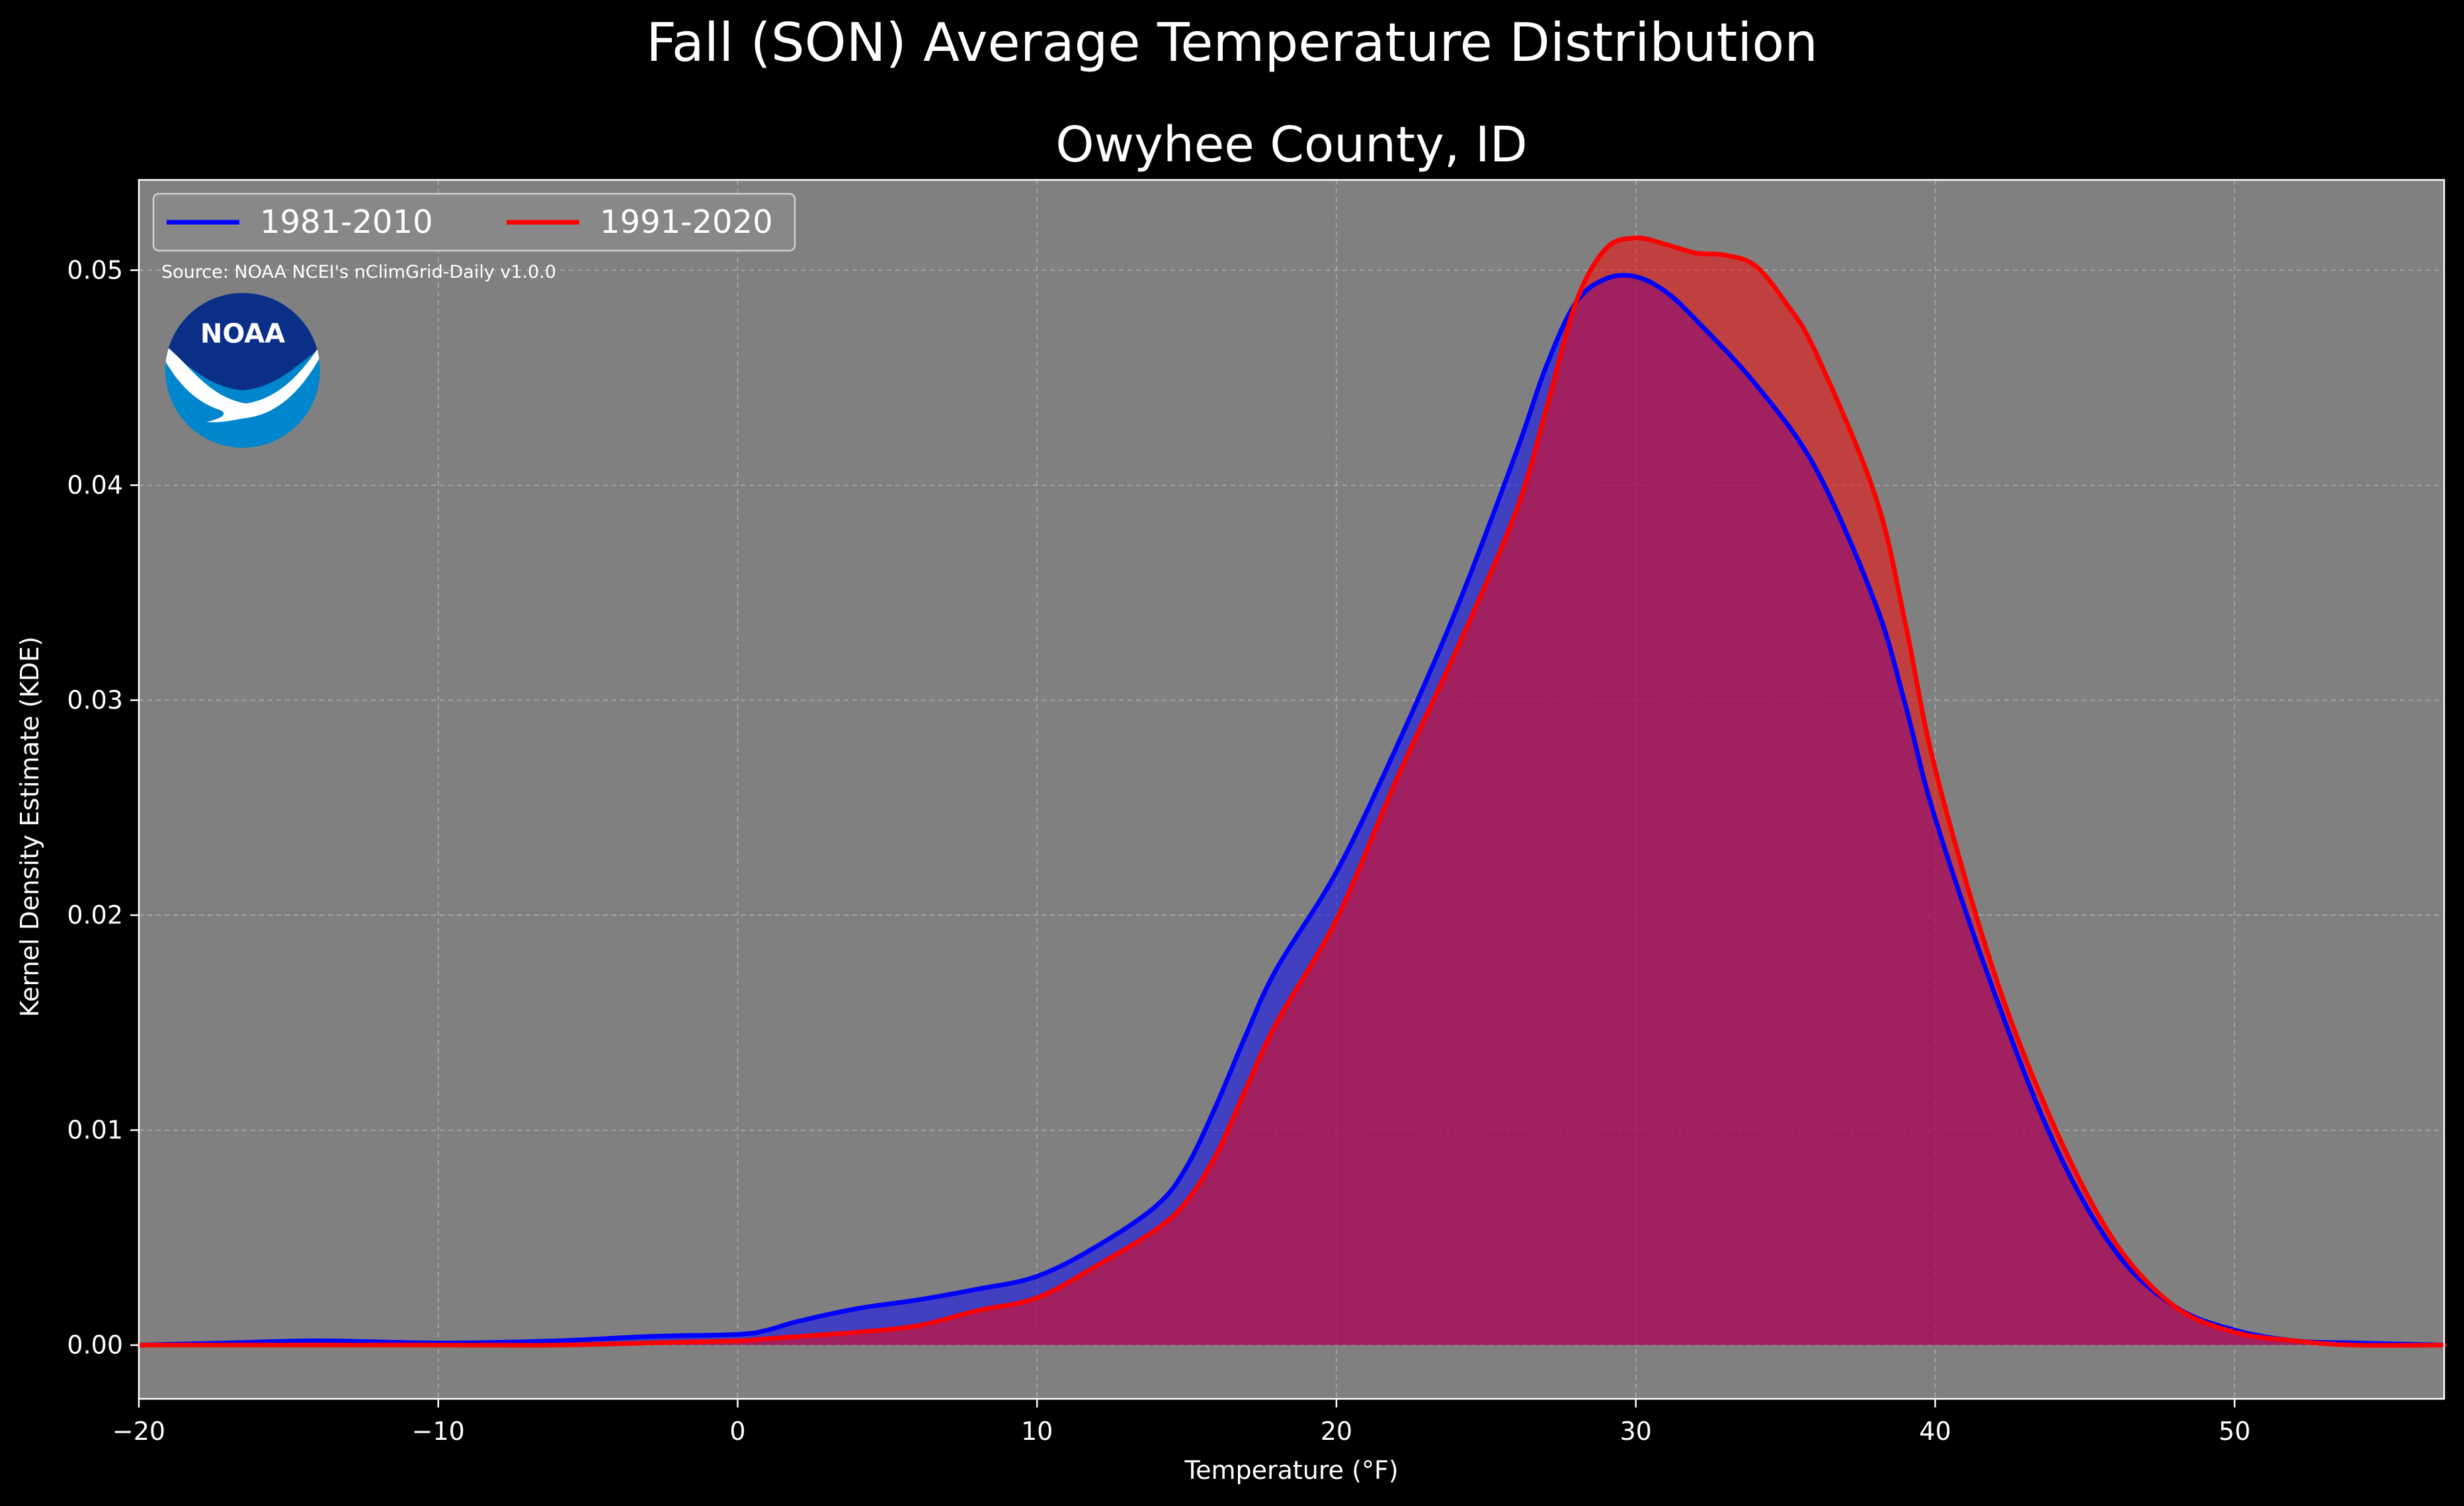  Describe the element at coordinates (346, 222) in the screenshot. I see `legend-label-1981-2010: 1981-2010` at that location.